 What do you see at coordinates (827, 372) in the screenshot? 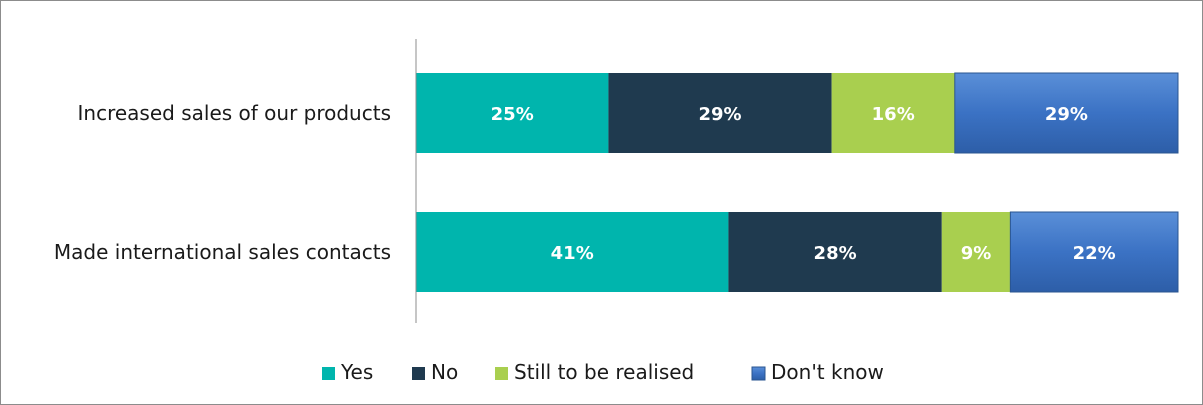
I see `legend-label: Don't know` at bounding box center [827, 372].